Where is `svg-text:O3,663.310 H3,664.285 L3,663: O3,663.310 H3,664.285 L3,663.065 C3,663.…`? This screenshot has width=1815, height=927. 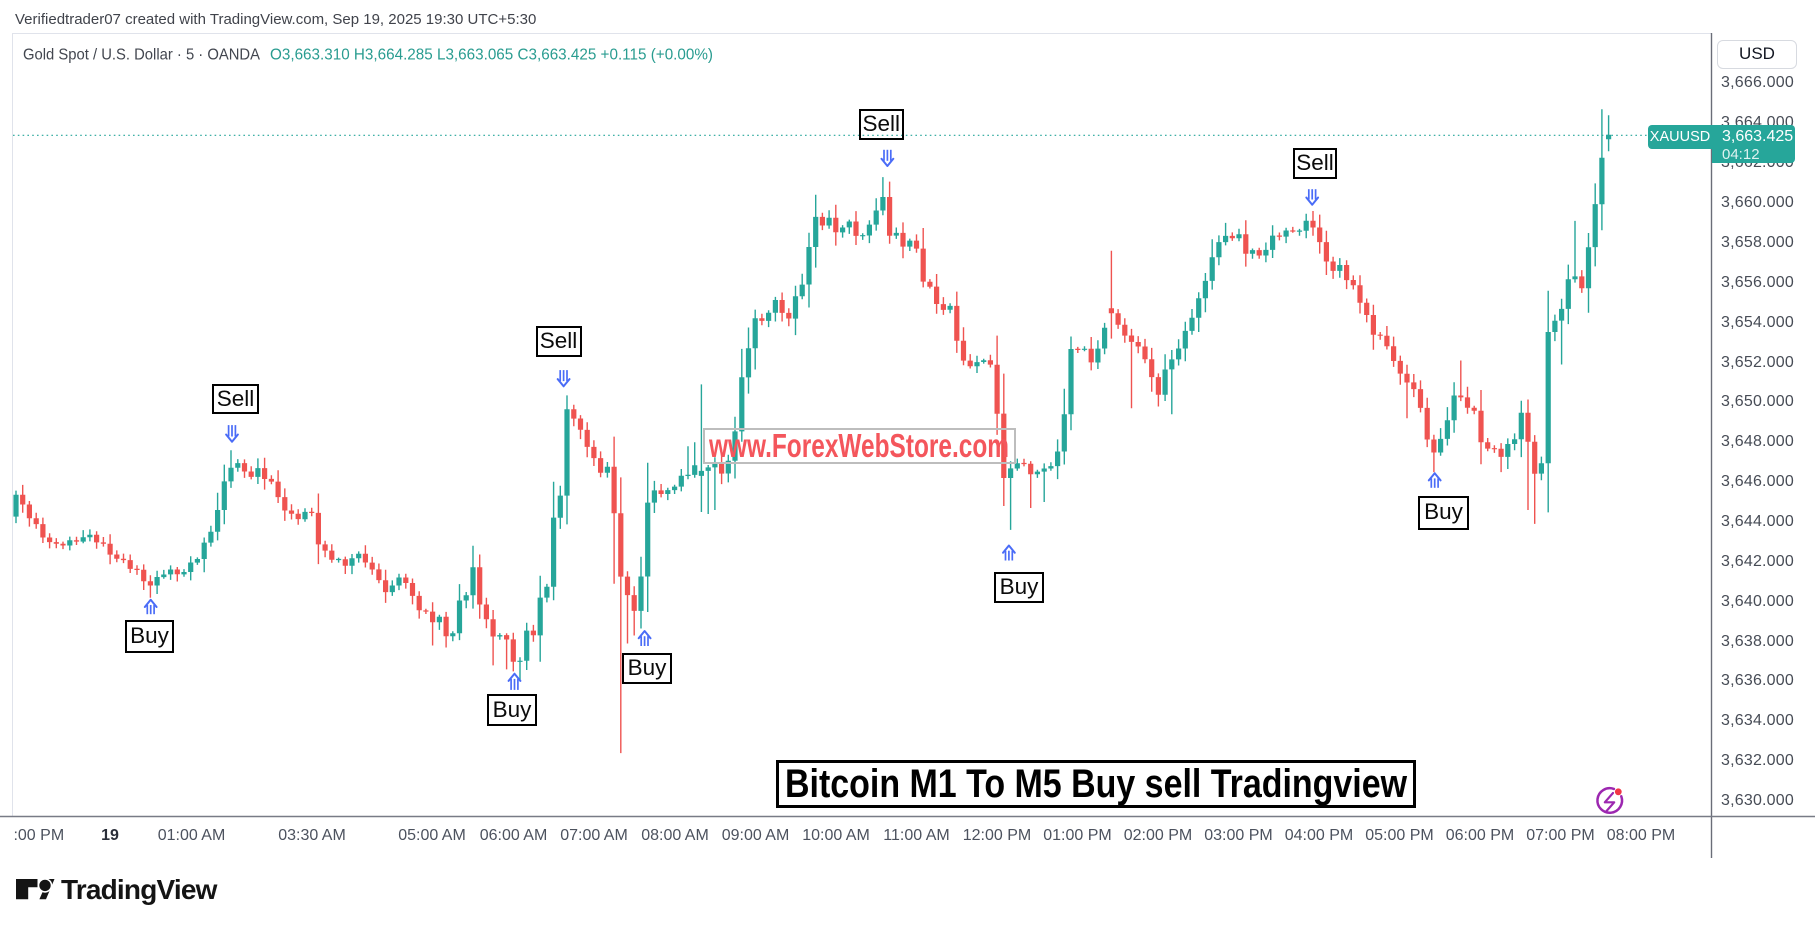
svg-text:O3,663.310 H3,664.285 L3,663: O3,663.310 H3,664.285 L3,663.065 C3,663.… is located at coordinates (491, 55).